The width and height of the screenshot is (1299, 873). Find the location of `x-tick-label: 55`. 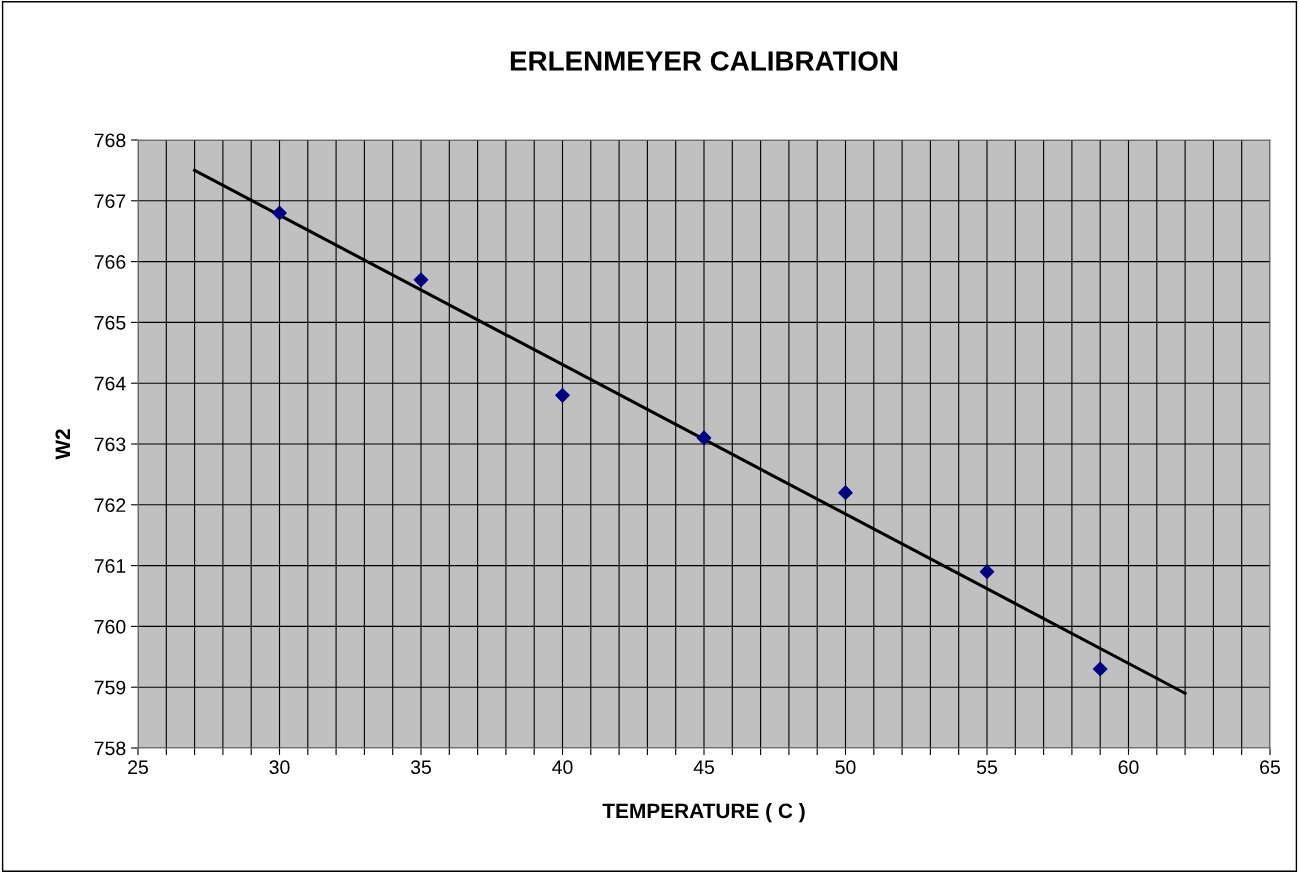

x-tick-label: 55 is located at coordinates (986, 767).